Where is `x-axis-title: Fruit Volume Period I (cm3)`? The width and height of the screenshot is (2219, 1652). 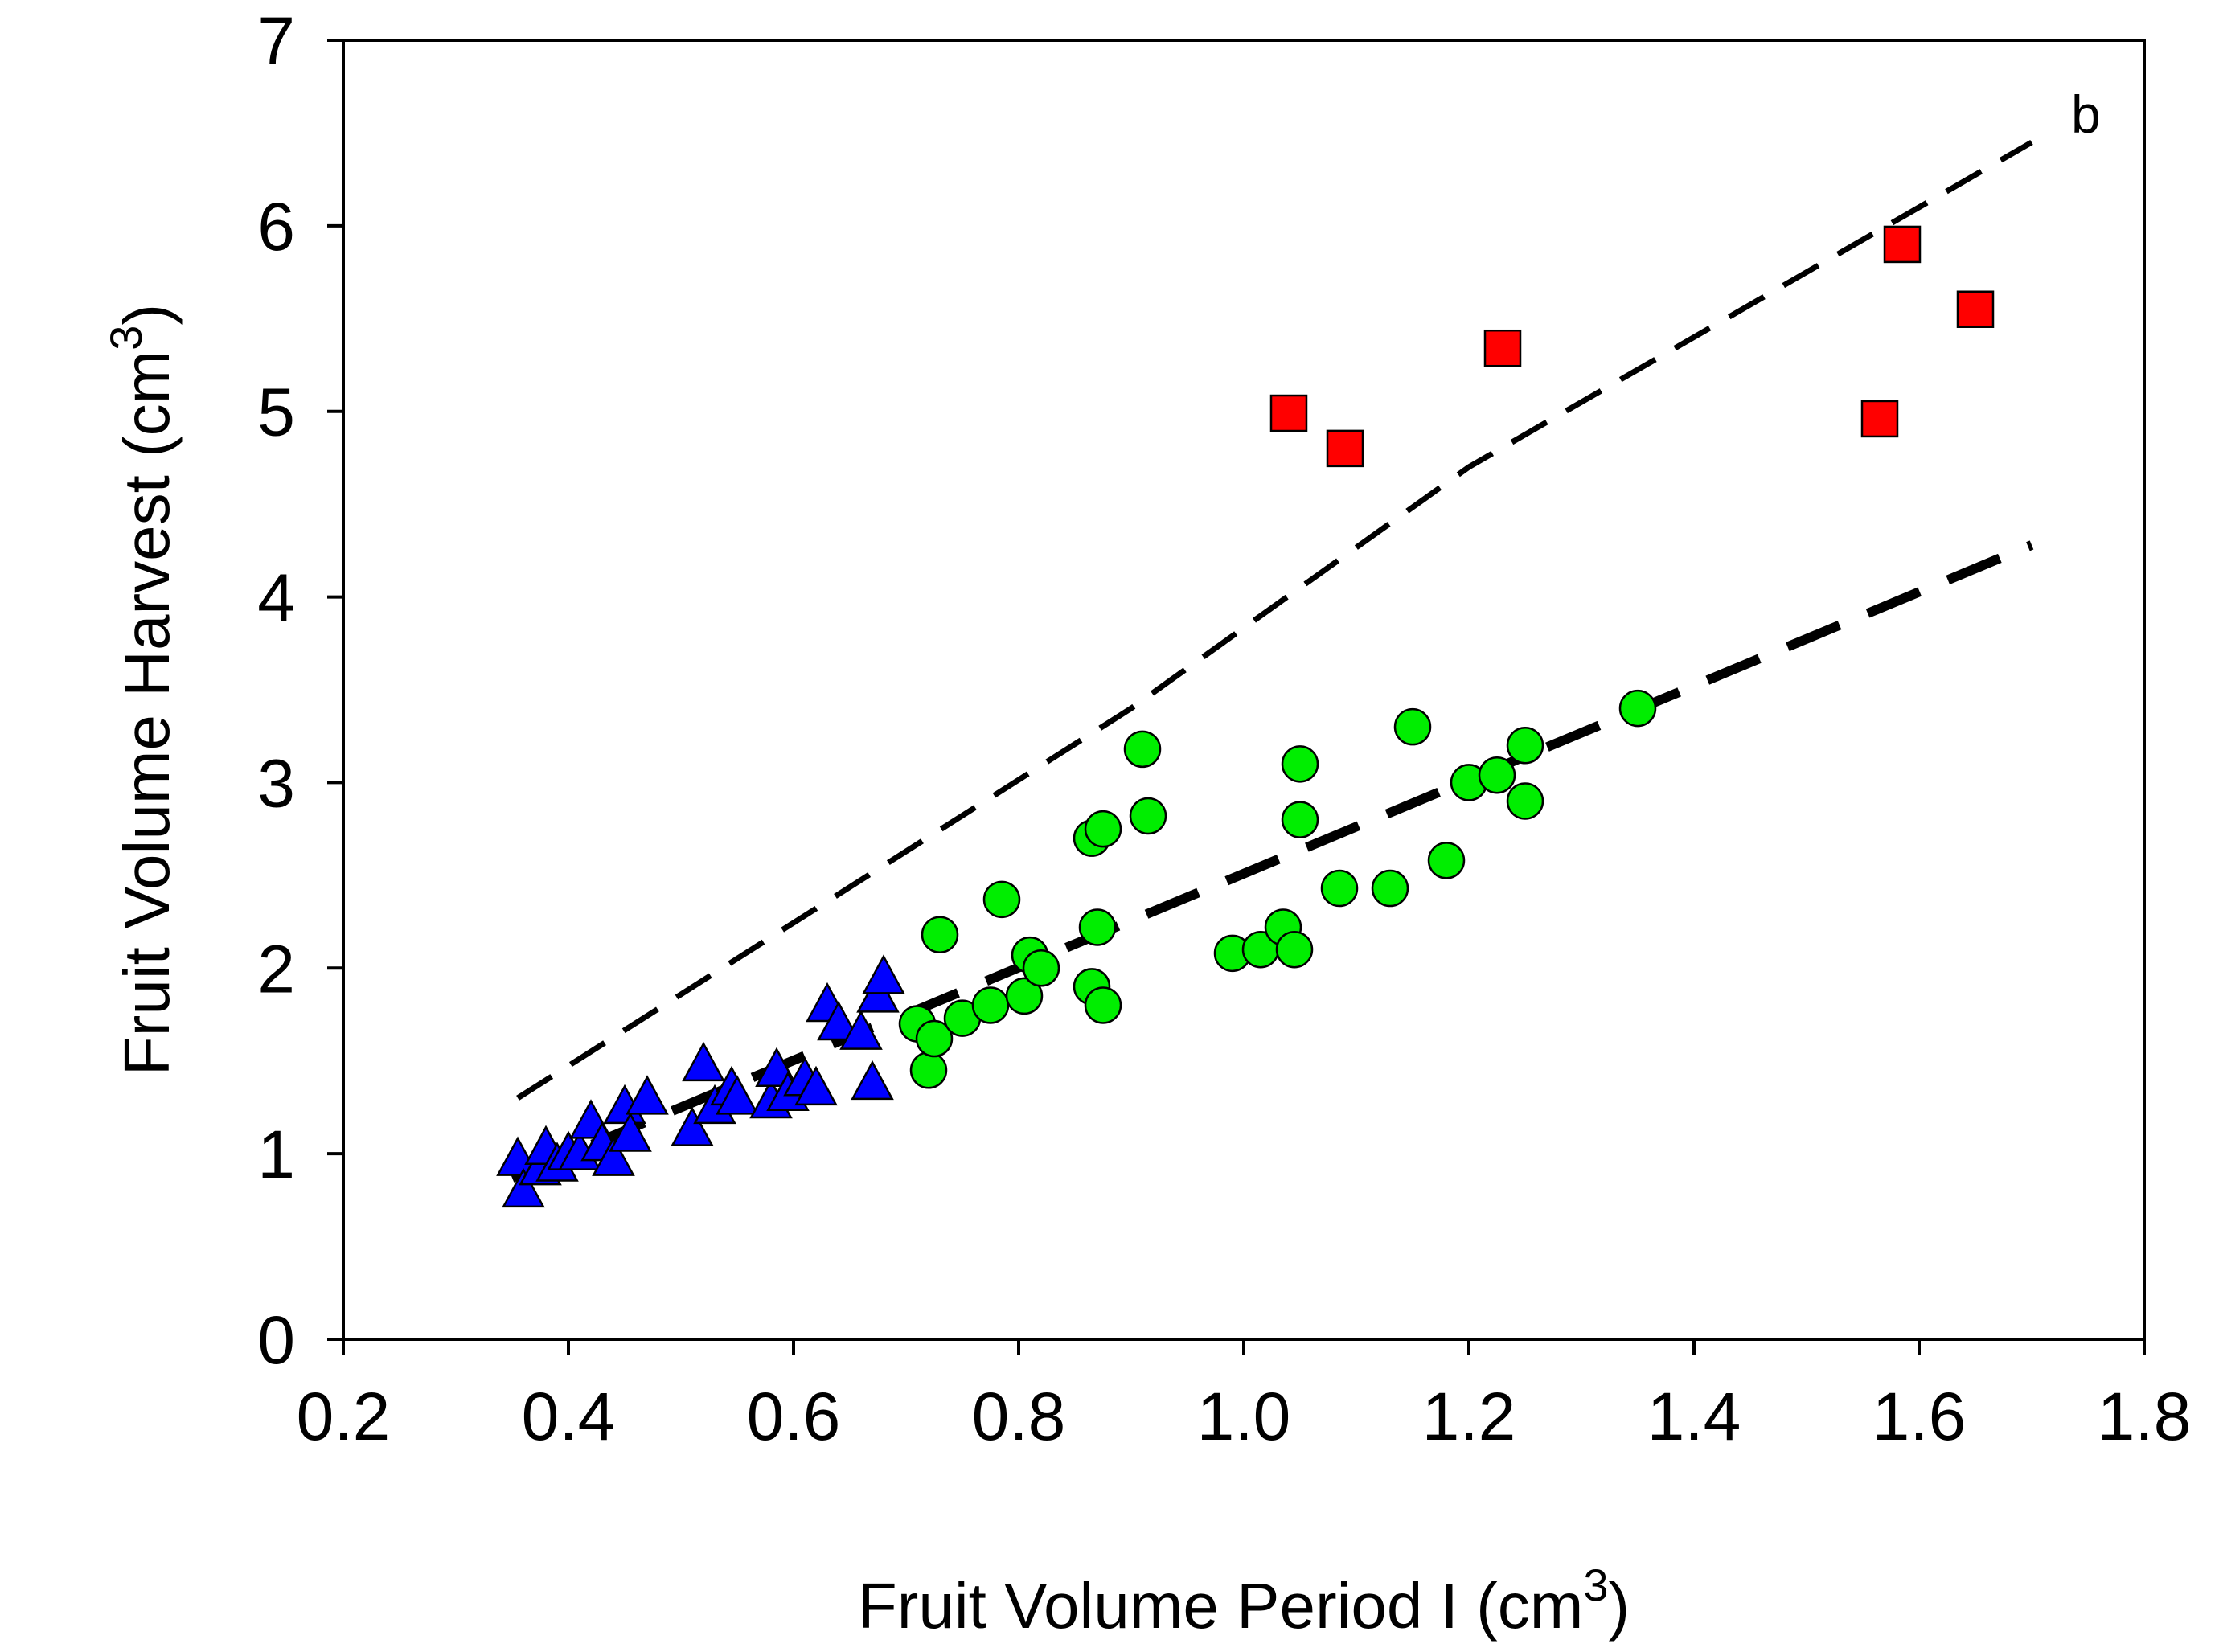 x-axis-title: Fruit Volume Period I (cm3) is located at coordinates (1244, 1601).